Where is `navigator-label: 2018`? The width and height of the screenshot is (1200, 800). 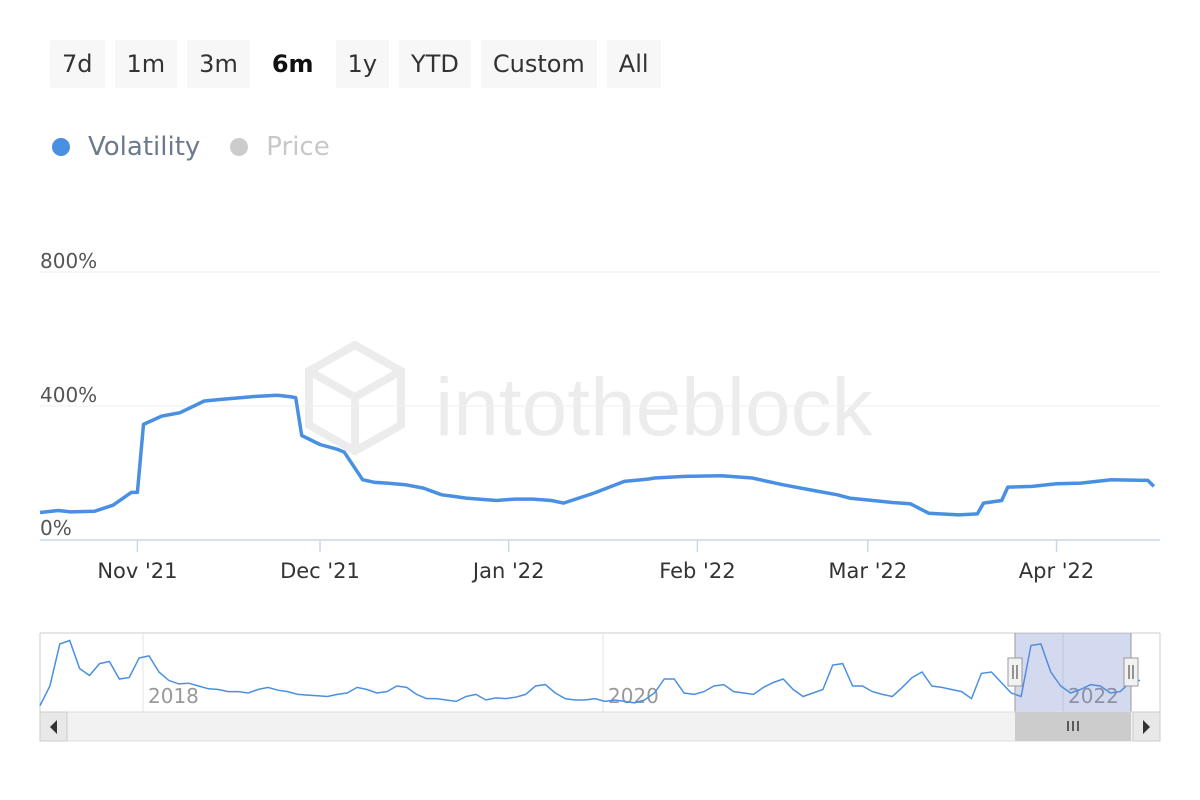 navigator-label: 2018 is located at coordinates (173, 696).